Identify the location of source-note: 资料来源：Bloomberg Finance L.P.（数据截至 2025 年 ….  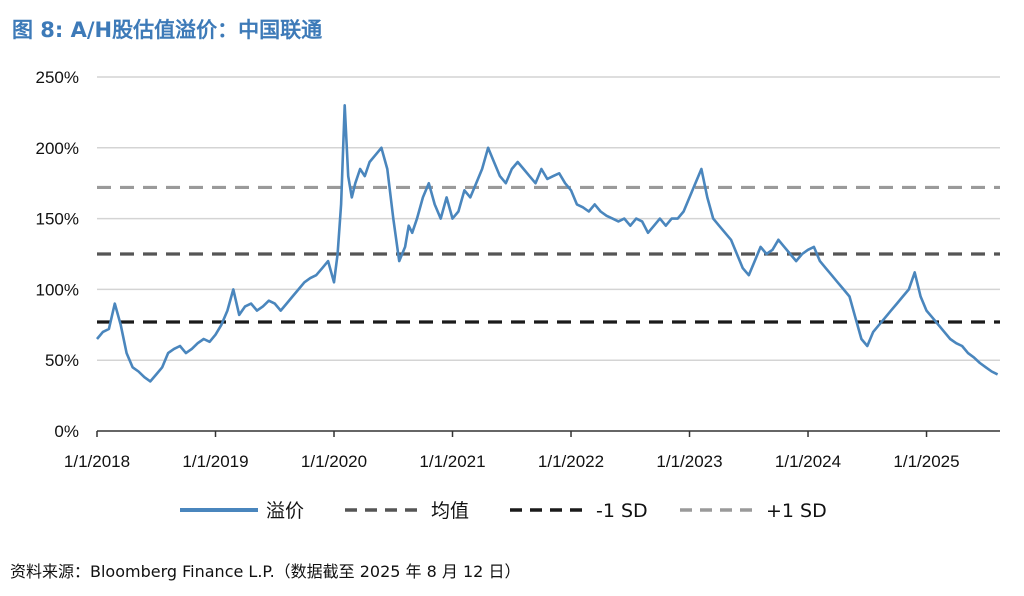
(265, 571).